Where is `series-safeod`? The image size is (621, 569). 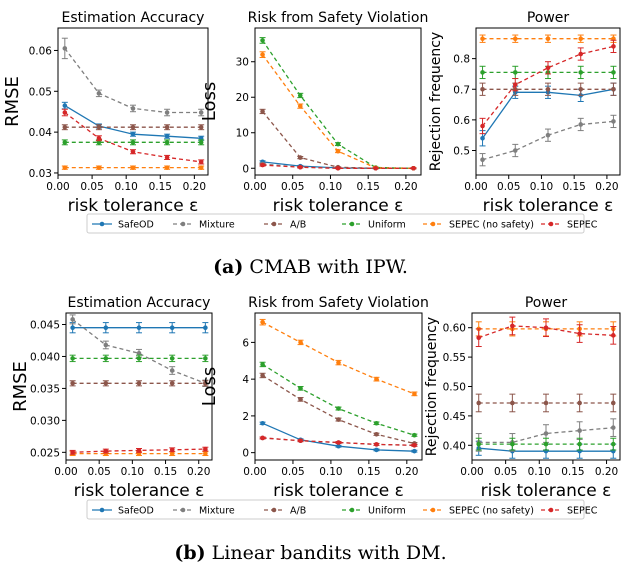
series-safeod is located at coordinates (139, 328).